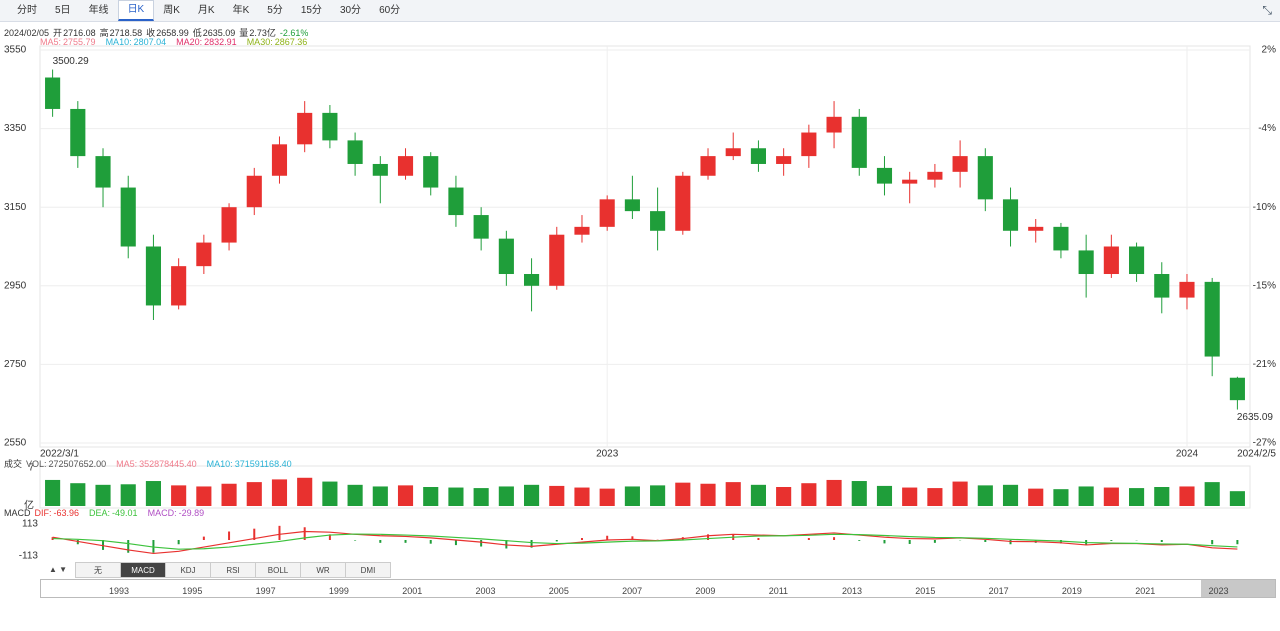  Describe the element at coordinates (206, 10) in the screenshot. I see `period-tab: 月K` at that location.